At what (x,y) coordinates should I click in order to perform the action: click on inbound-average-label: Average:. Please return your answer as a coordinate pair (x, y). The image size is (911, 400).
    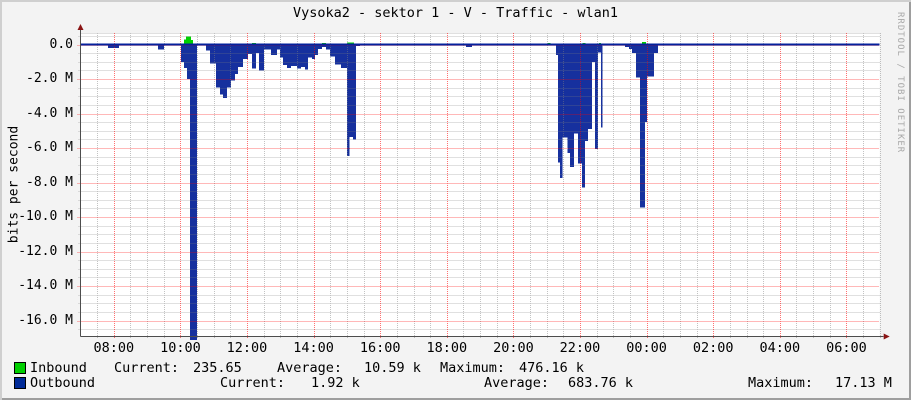
    Looking at the image, I should click on (310, 368).